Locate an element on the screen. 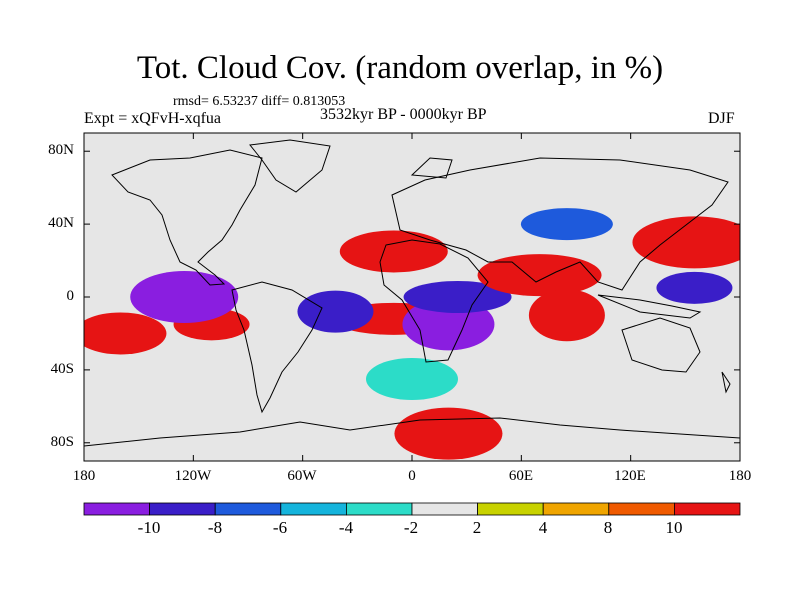 This screenshot has width=800, height=600. stats-line: rmsd= 6.53237 diff= 0.813053 is located at coordinates (259, 101).